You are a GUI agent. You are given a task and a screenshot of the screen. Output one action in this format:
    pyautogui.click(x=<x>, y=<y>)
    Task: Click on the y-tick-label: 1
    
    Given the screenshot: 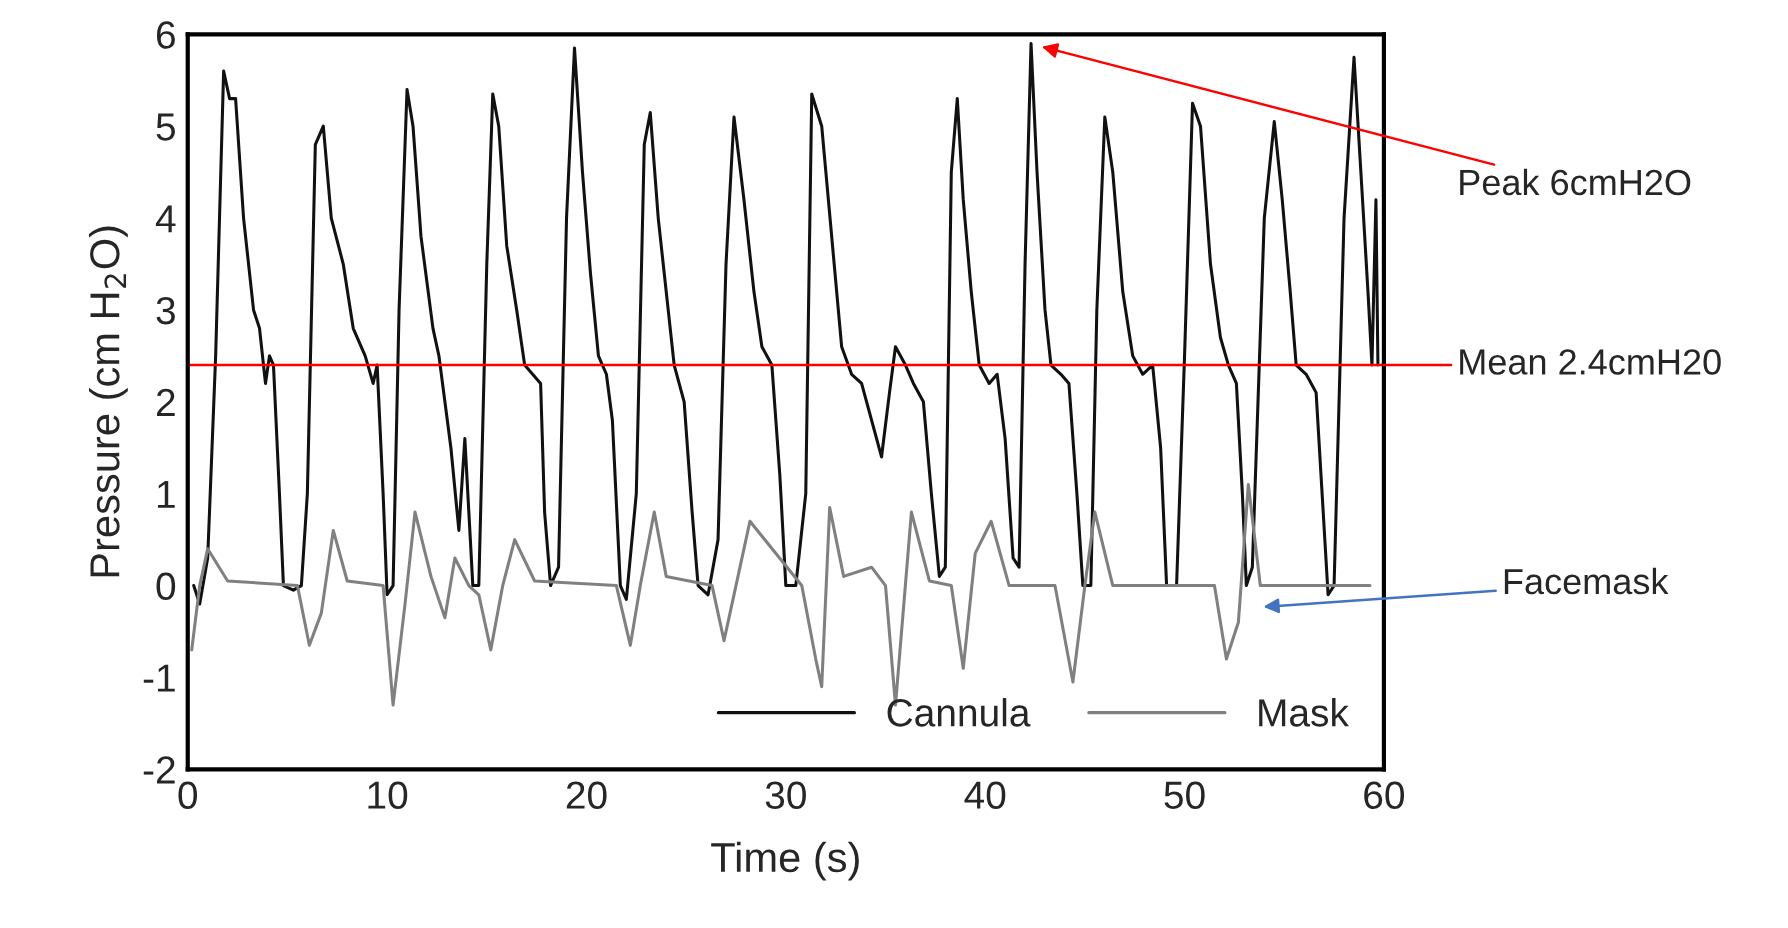 What is the action you would take?
    pyautogui.click(x=166, y=494)
    